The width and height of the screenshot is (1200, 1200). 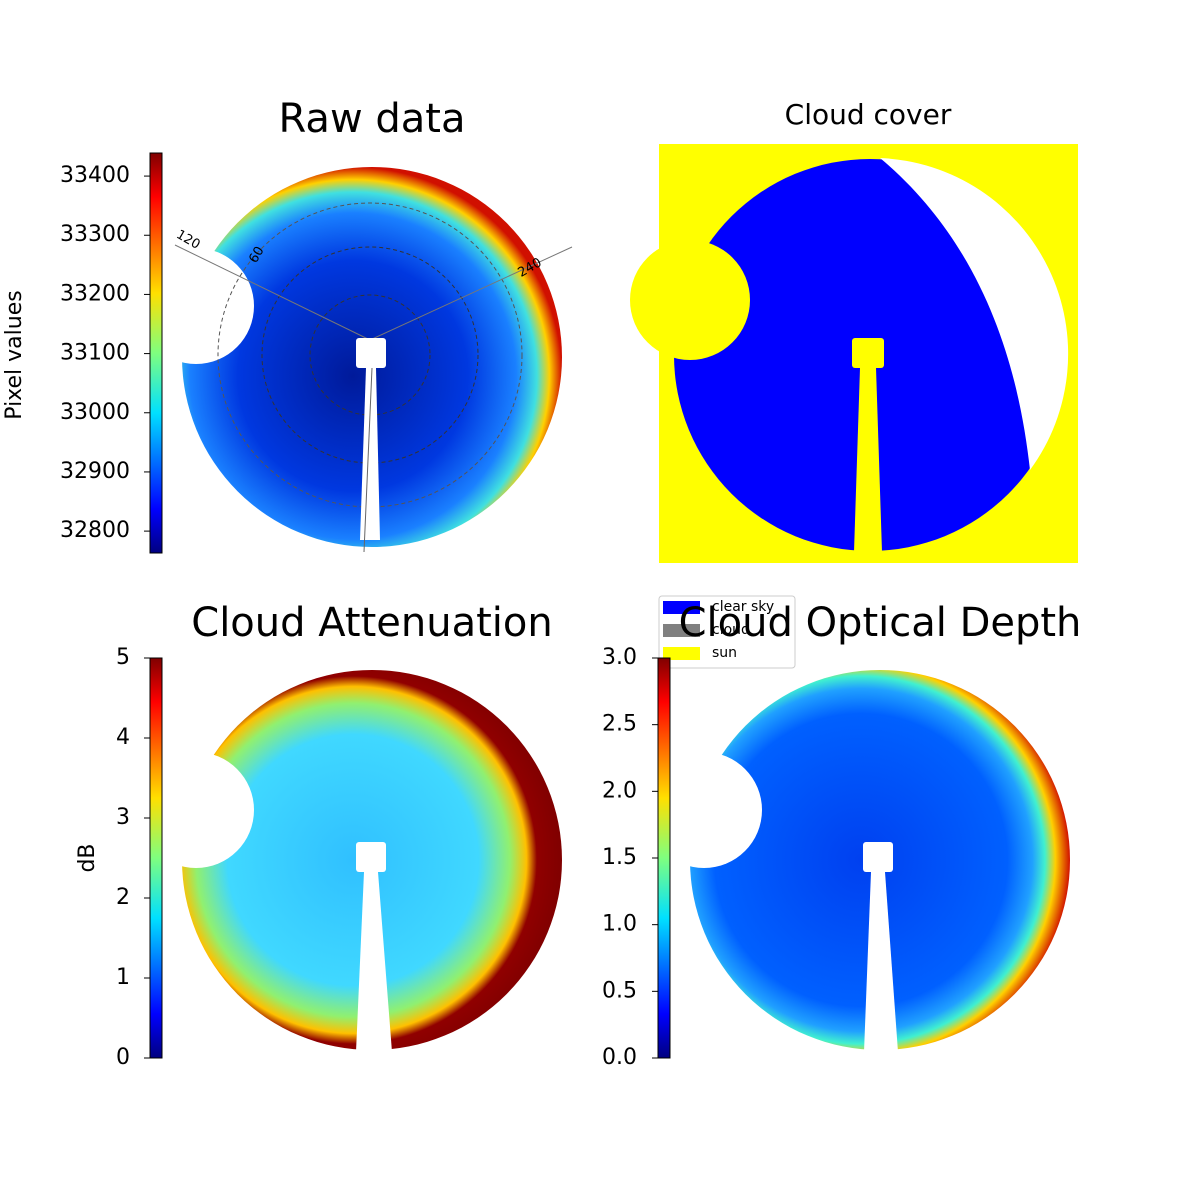 I want to click on raw-image, so click(x=355, y=360).